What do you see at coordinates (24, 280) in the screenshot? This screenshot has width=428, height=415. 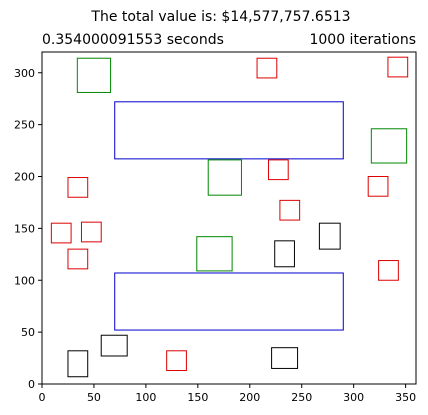 I see `y-tick-label-2: 100` at bounding box center [24, 280].